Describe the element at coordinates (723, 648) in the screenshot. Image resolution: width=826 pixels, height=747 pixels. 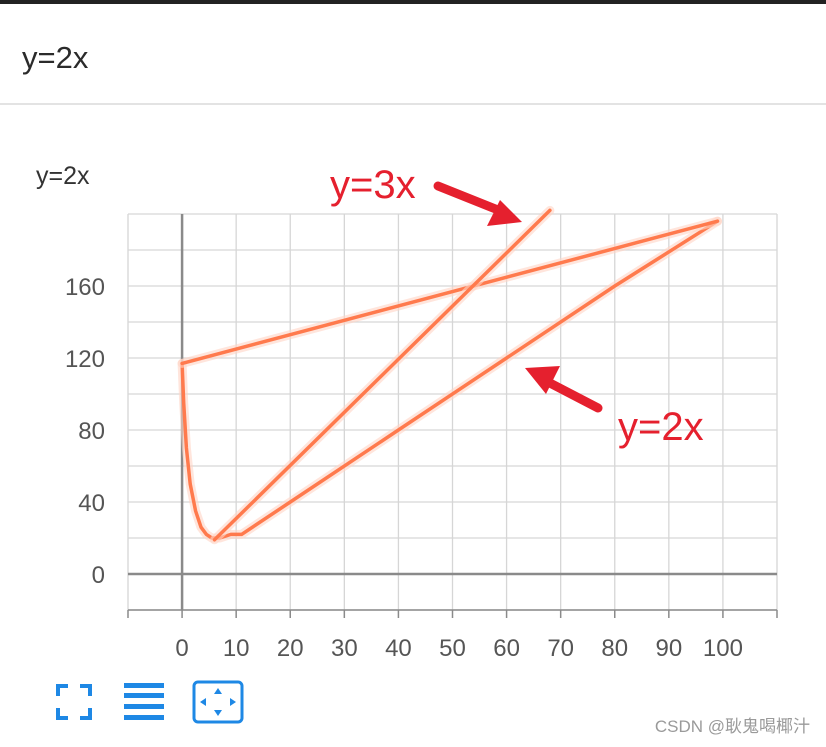
I see `x-tick-label: 100` at that location.